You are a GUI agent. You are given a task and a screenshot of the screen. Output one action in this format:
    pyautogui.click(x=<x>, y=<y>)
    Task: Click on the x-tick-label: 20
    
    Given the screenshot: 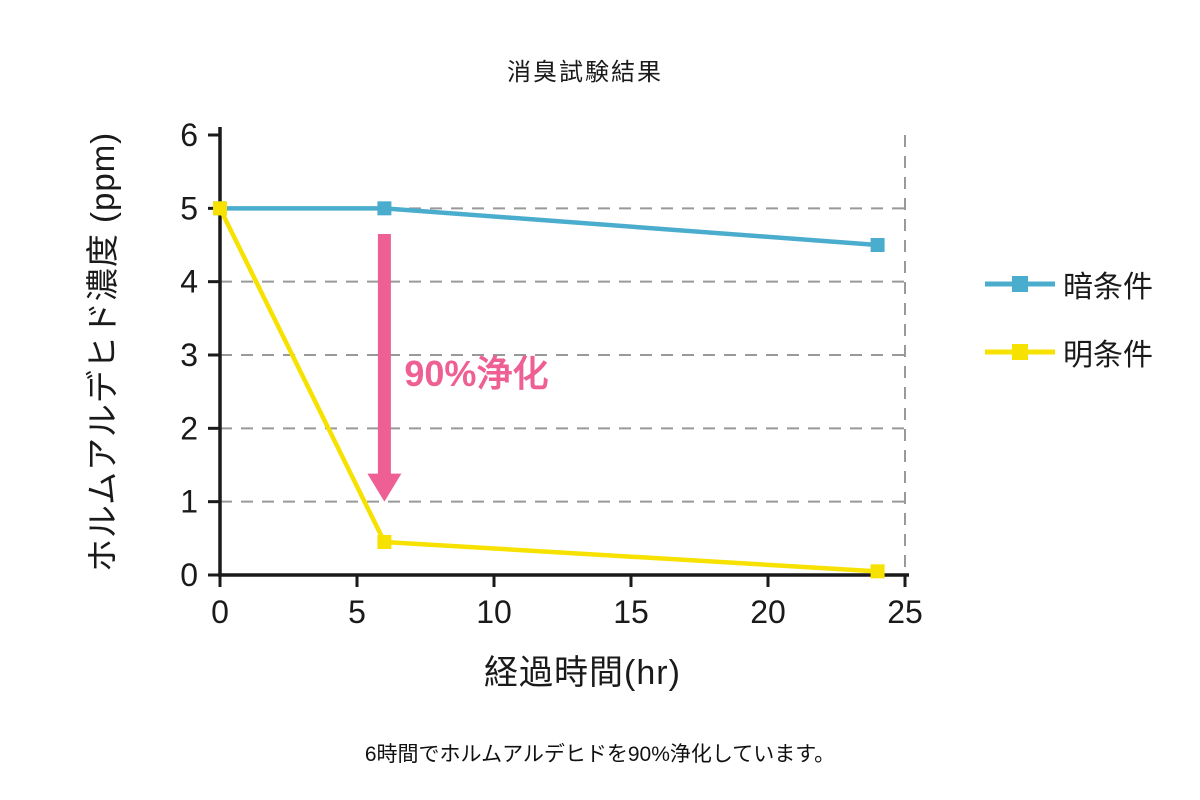 What is the action you would take?
    pyautogui.click(x=768, y=612)
    